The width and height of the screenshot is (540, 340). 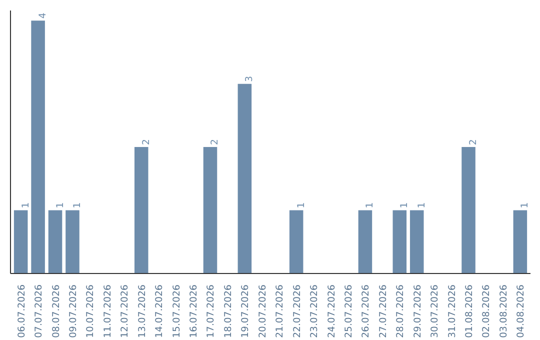 What do you see at coordinates (43, 15) in the screenshot?
I see `data-label: 4` at bounding box center [43, 15].